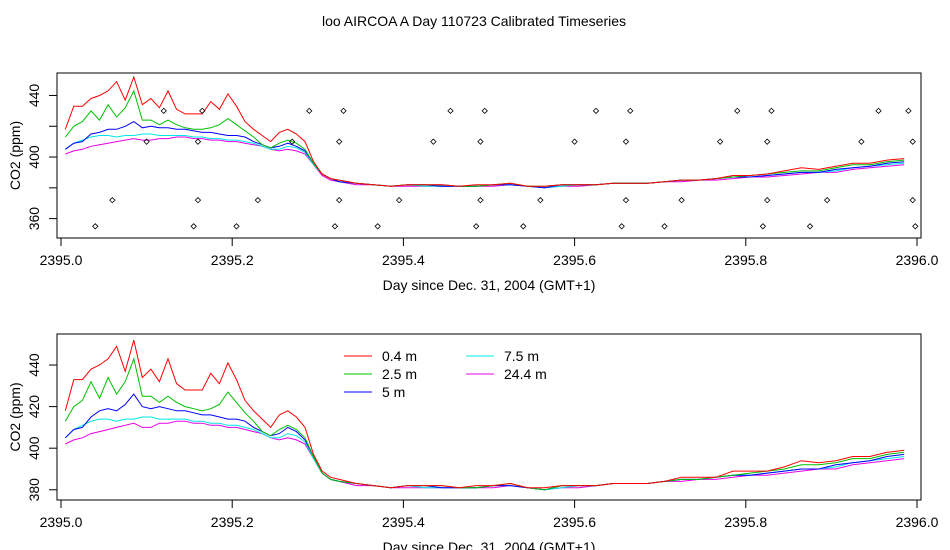  Describe the element at coordinates (399, 374) in the screenshot. I see `legend-label: 2.5 m` at that location.